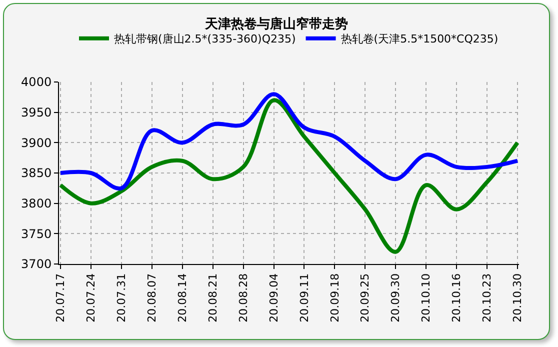 The image size is (558, 347). What do you see at coordinates (276, 24) in the screenshot?
I see `chart-title: 天津热卷与唐山窄带走势` at bounding box center [276, 24].